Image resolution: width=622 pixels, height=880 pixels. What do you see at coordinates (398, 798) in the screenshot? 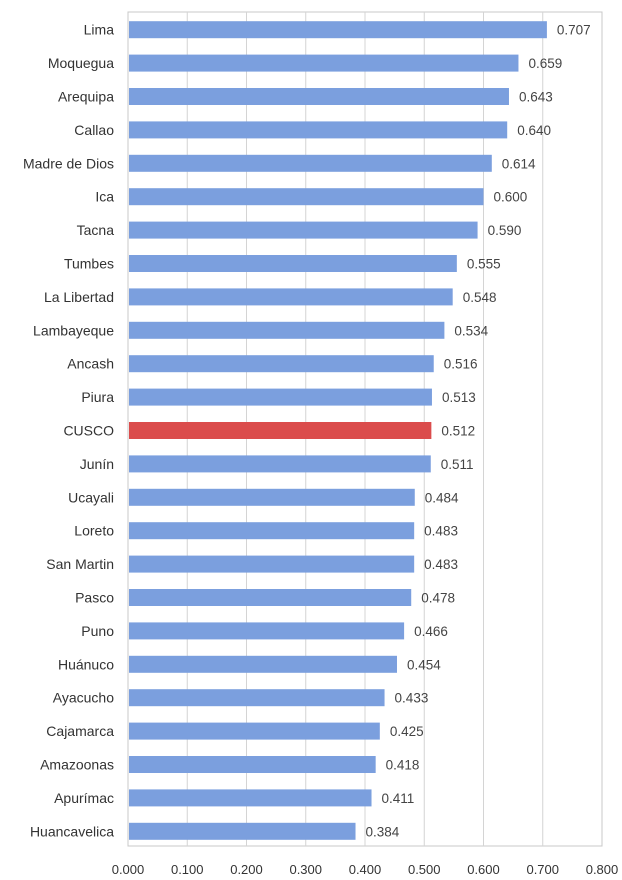
I see `data-label: 0.411` at bounding box center [398, 798].